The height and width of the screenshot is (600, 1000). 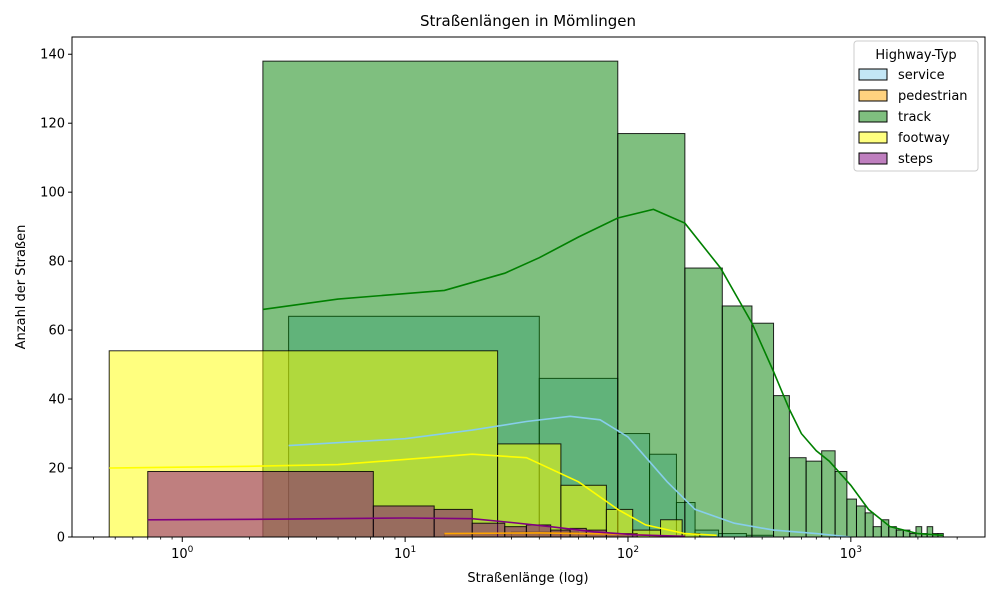 I want to click on legend-swatch-steps, so click(x=873, y=158).